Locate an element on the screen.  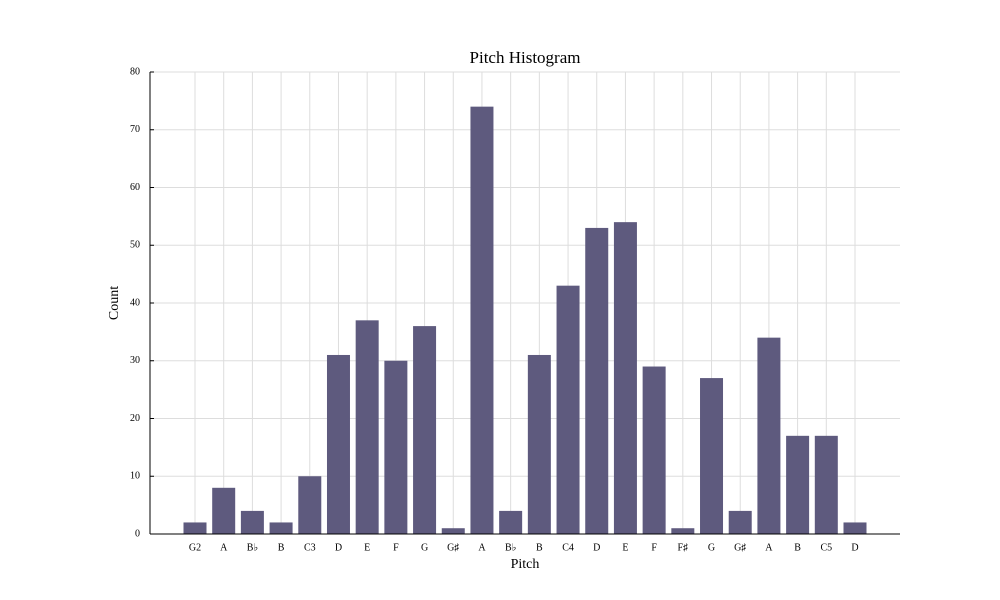
x-tick-label: G2 is located at coordinates (195, 547).